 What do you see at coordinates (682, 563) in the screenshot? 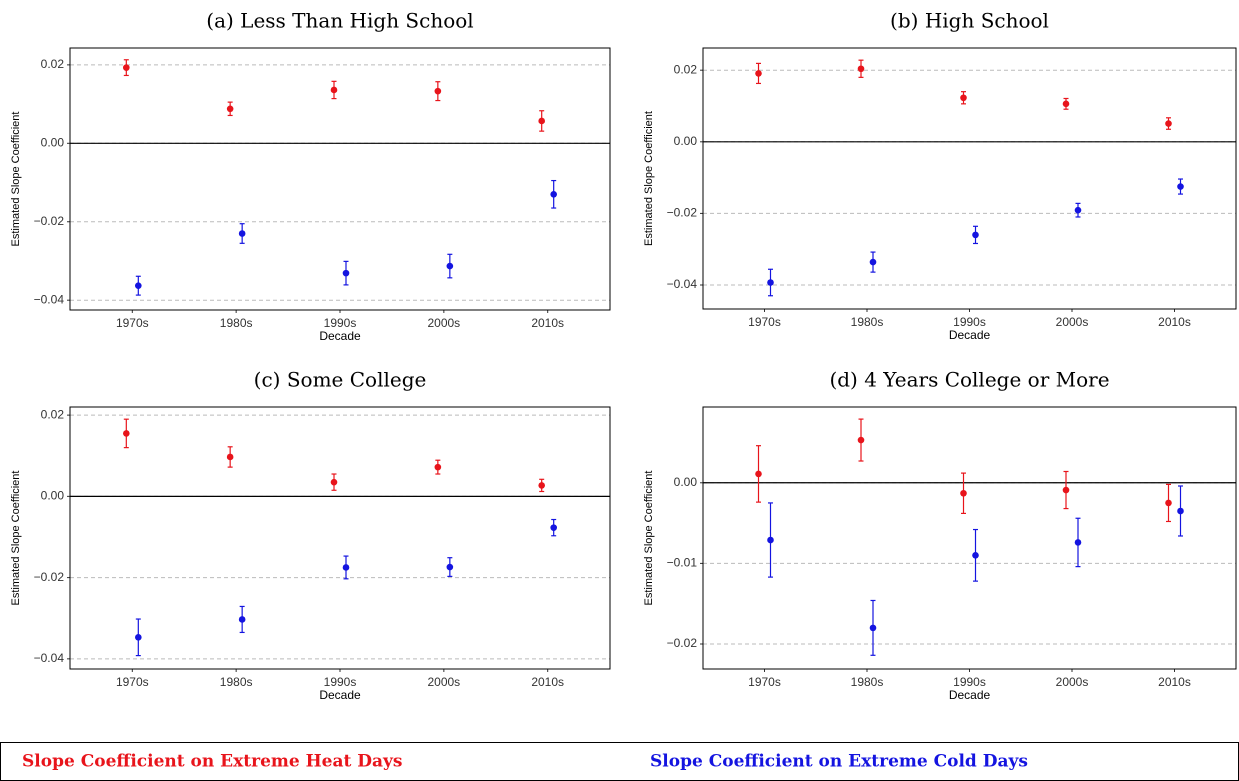
I see `y-tick-label: −0.01` at bounding box center [682, 563].